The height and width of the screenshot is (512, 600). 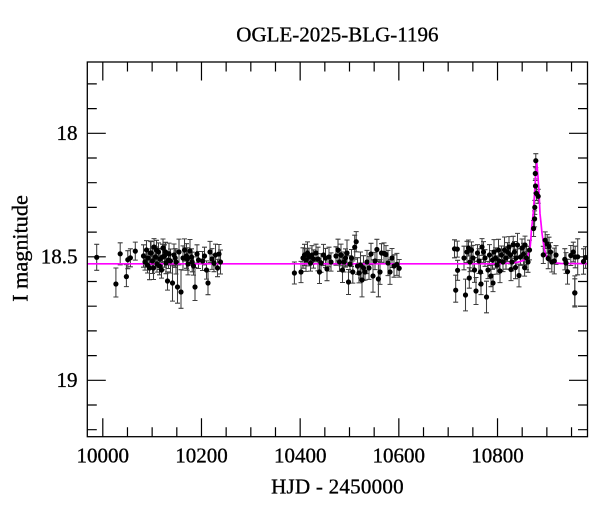 I want to click on svg-text: 10600, so click(x=399, y=455).